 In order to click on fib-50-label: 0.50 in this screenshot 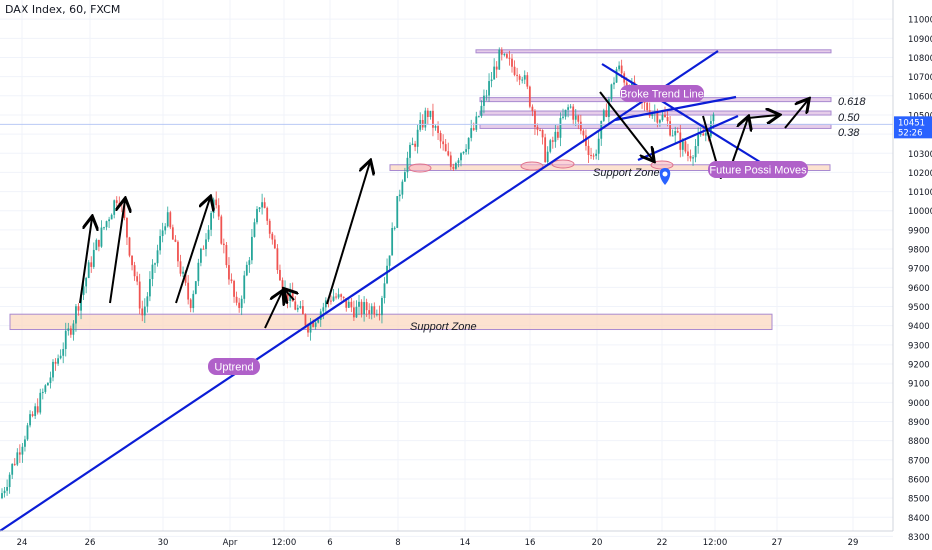, I will do `click(849, 118)`.